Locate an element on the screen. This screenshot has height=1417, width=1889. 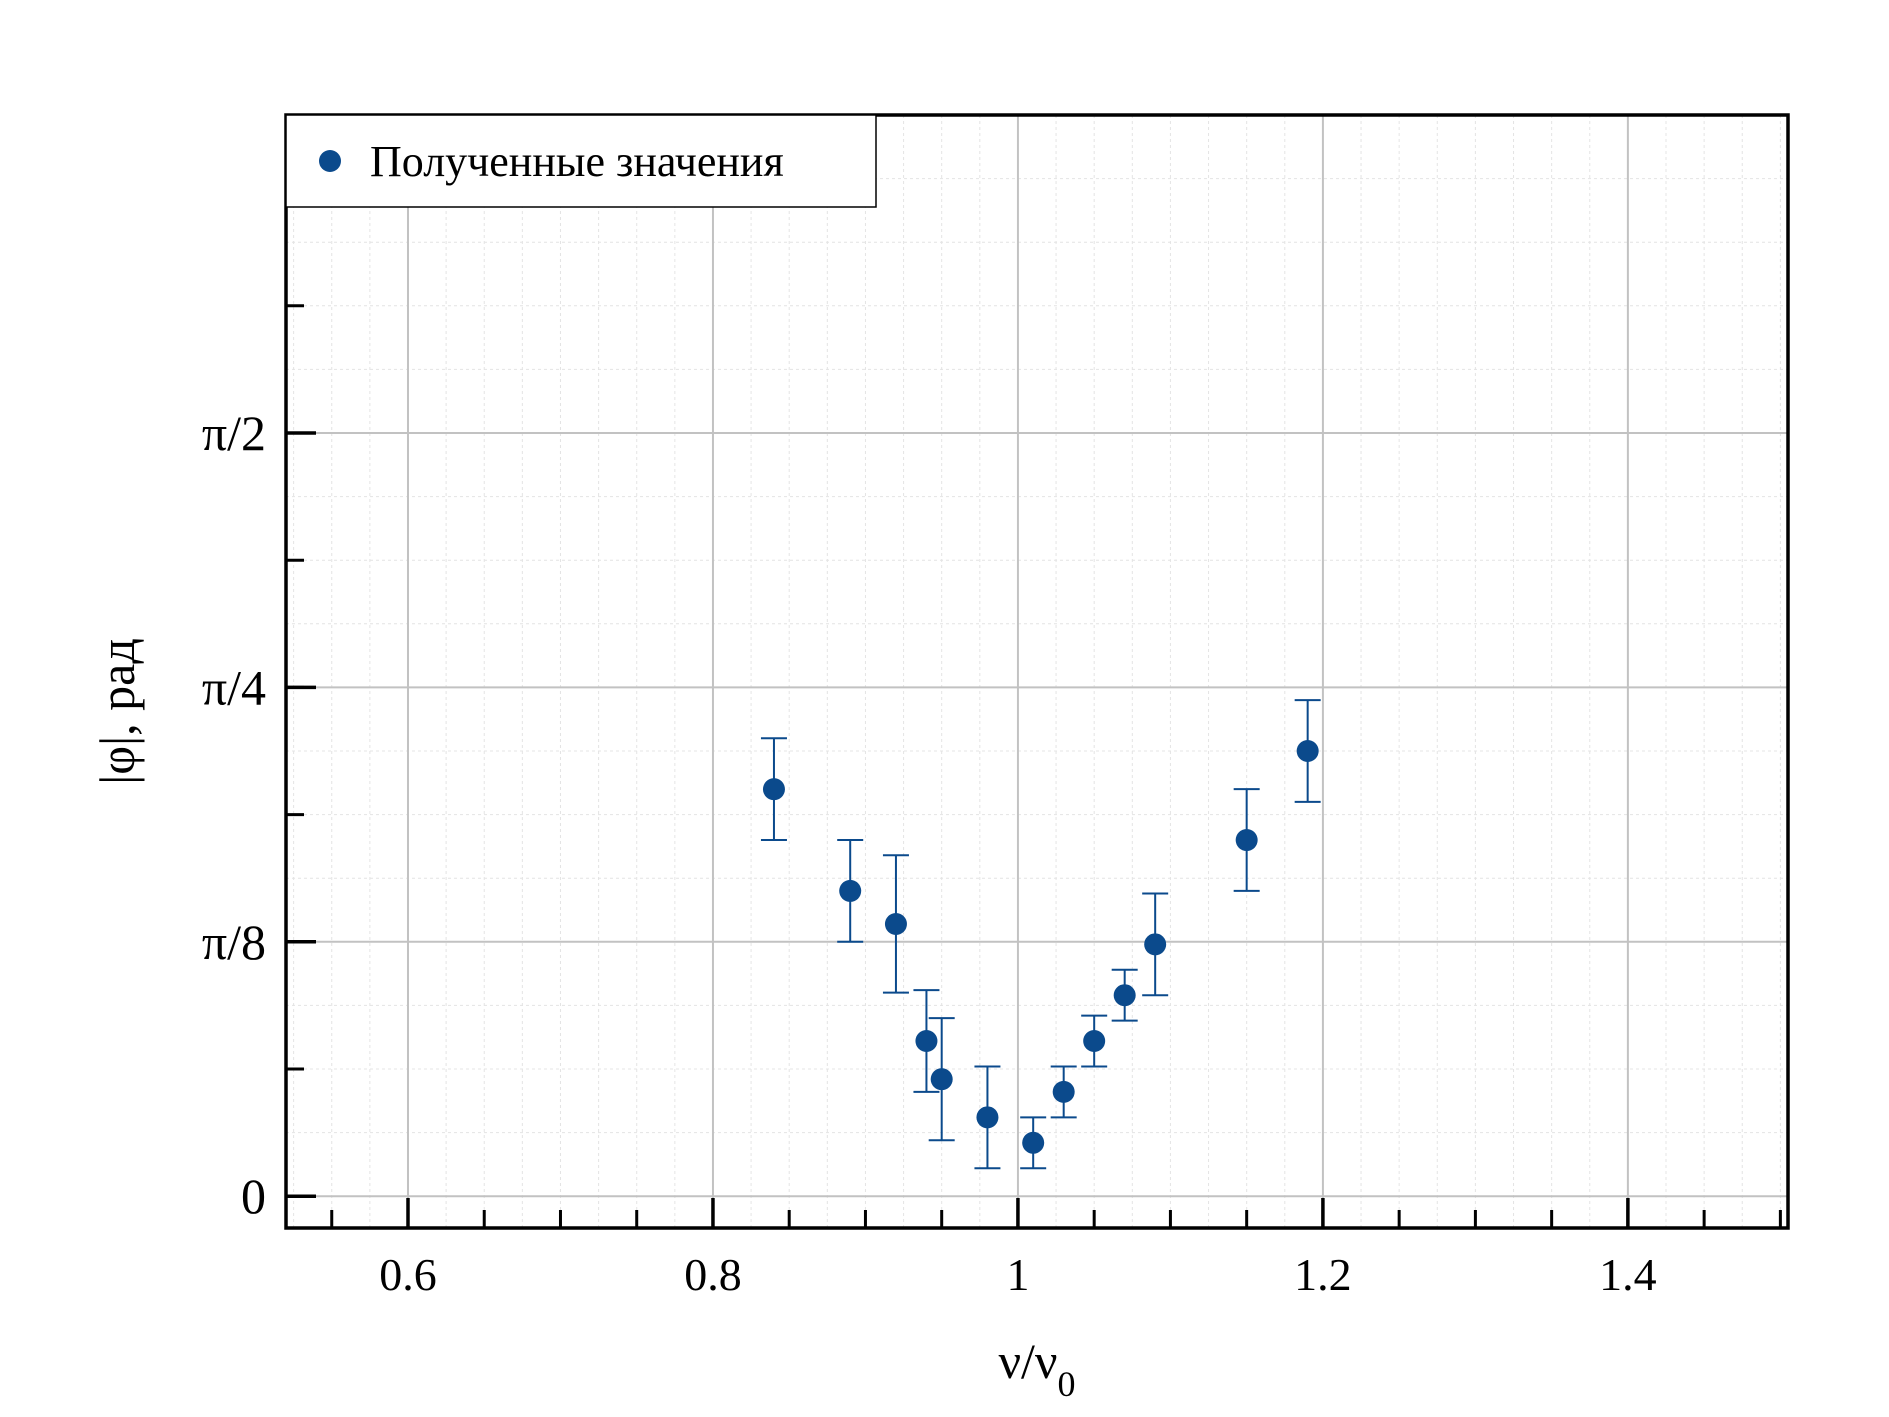
x-tick-label: 0.8 is located at coordinates (713, 1274).